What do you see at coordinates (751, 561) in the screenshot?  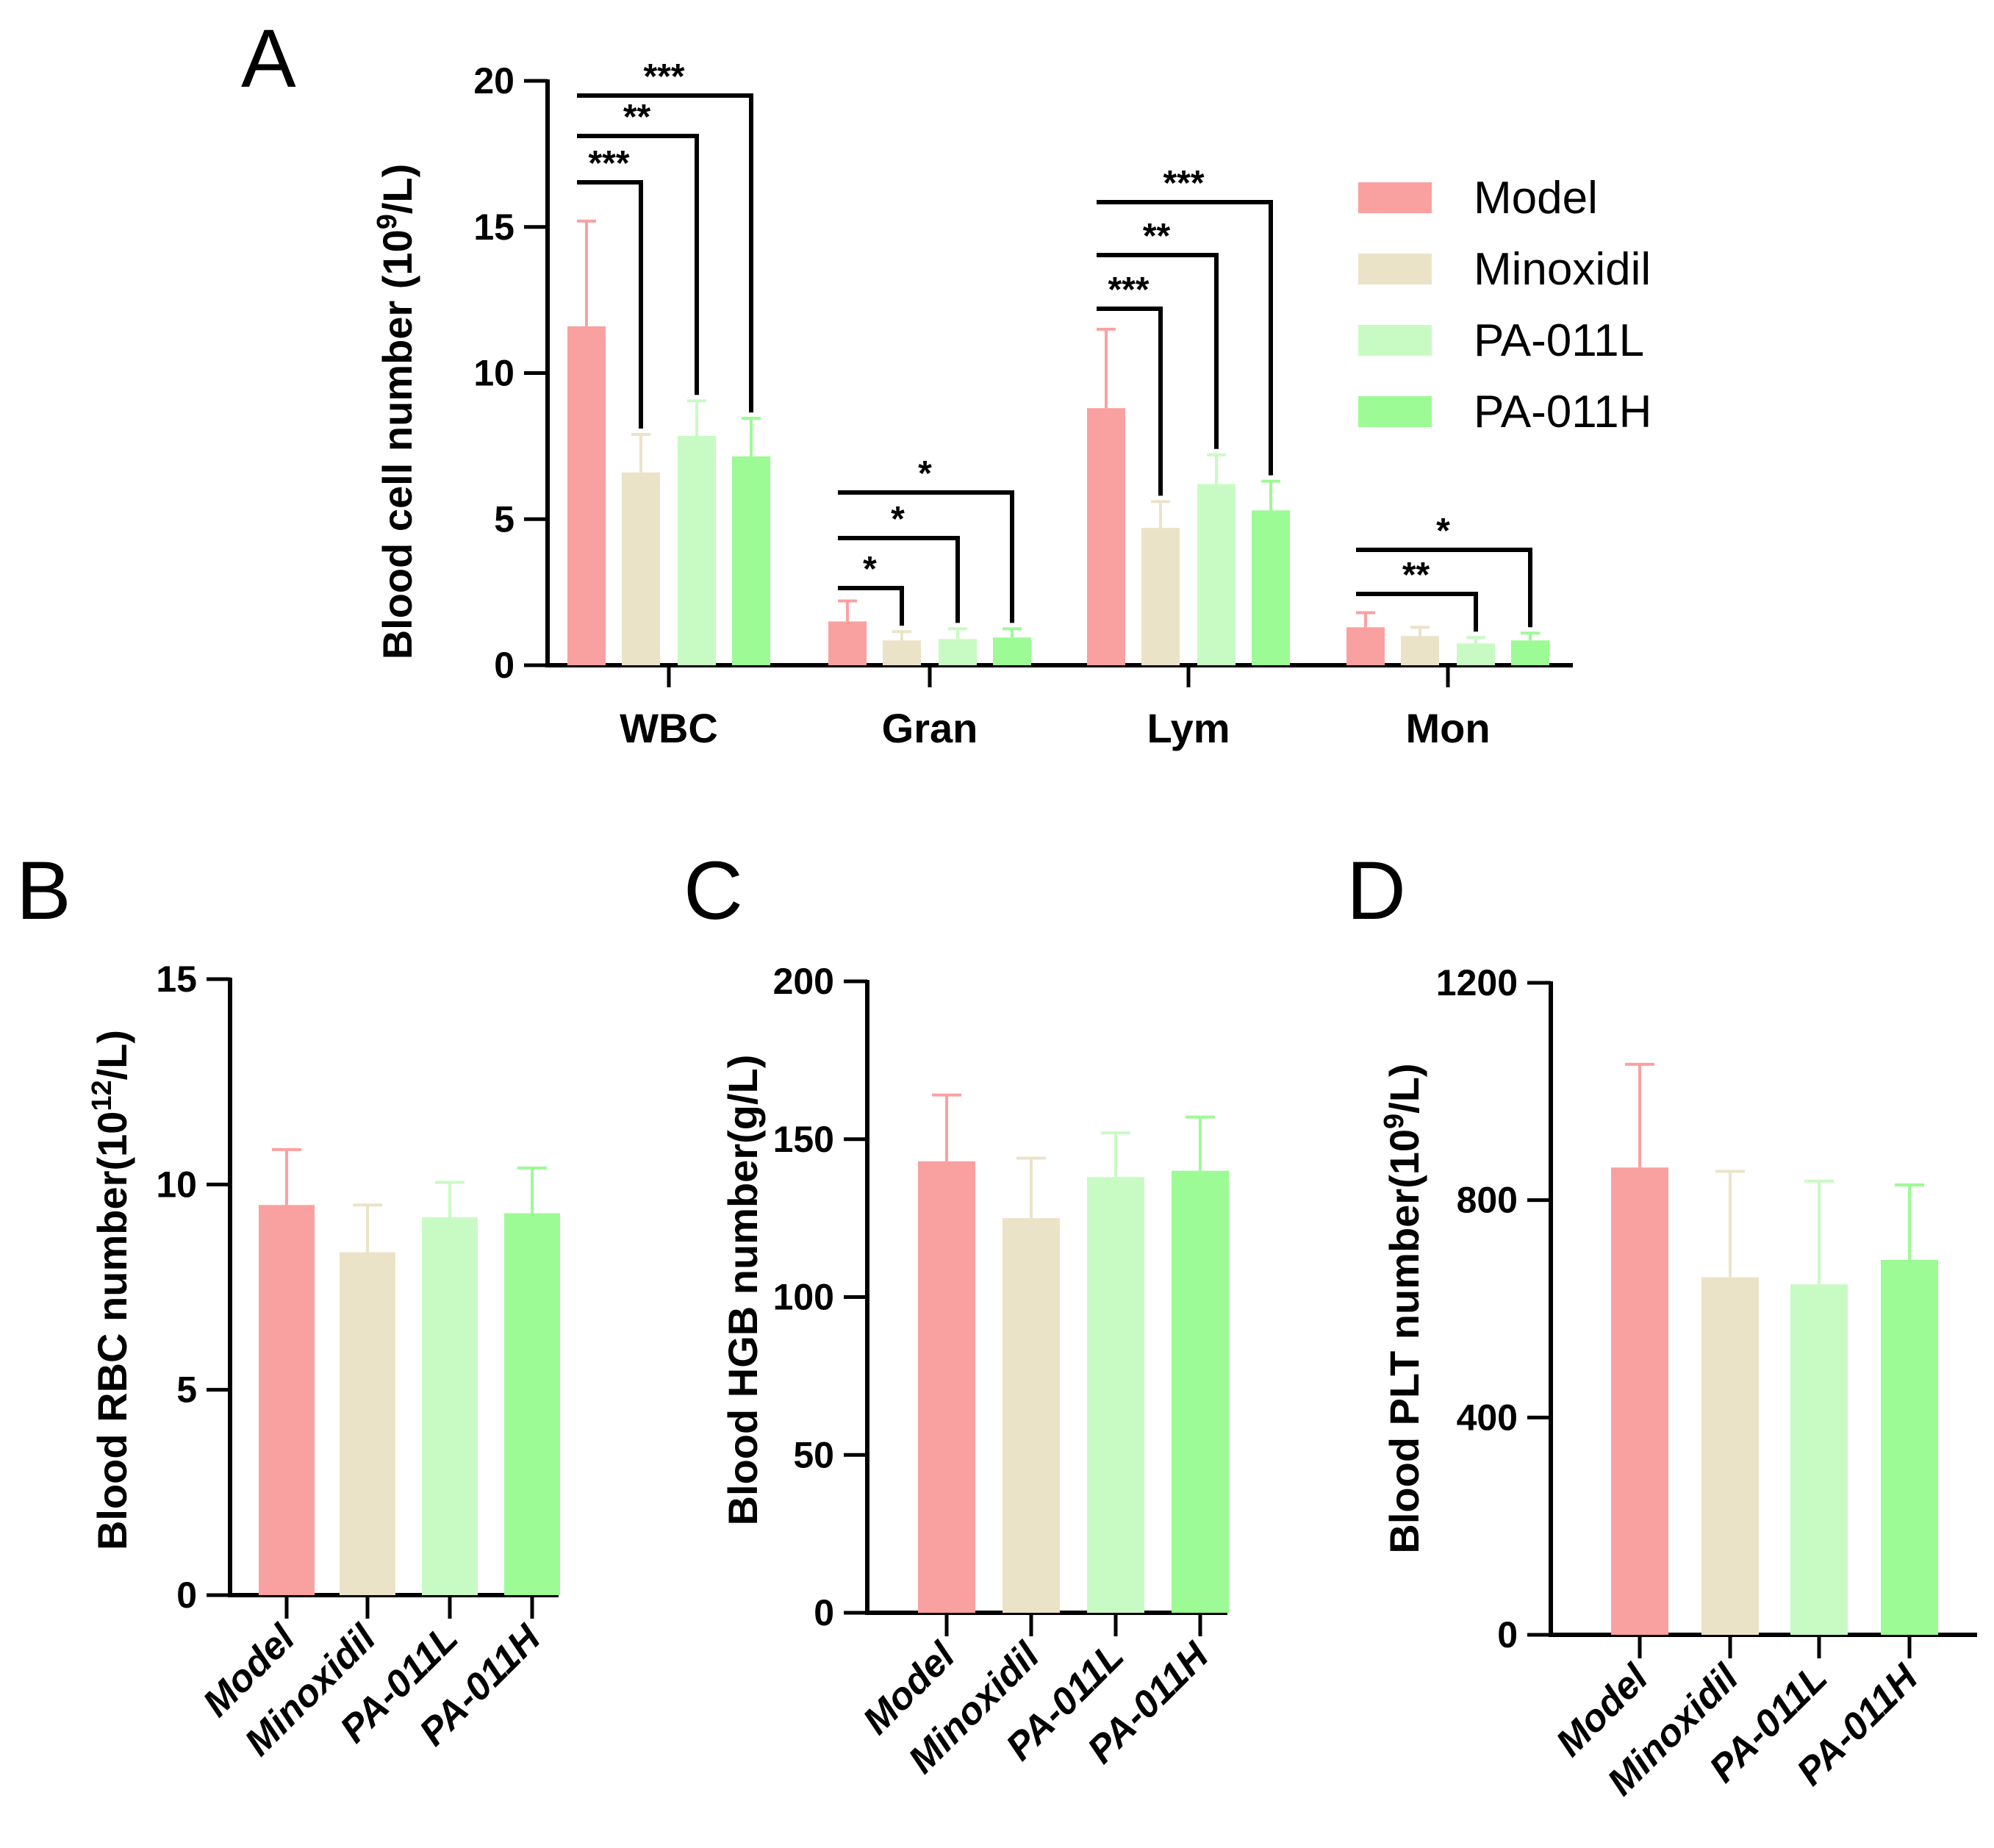 I see `bar-pa-011h-wbc` at bounding box center [751, 561].